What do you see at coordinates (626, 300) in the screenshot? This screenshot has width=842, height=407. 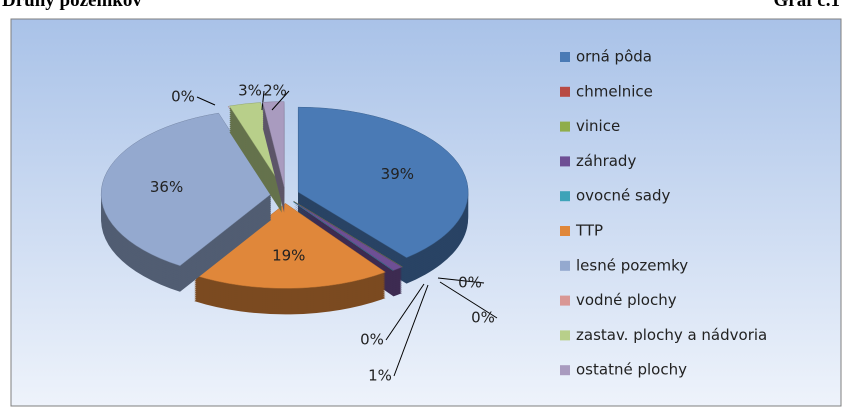 I see `legend-label: vodné plochy` at bounding box center [626, 300].